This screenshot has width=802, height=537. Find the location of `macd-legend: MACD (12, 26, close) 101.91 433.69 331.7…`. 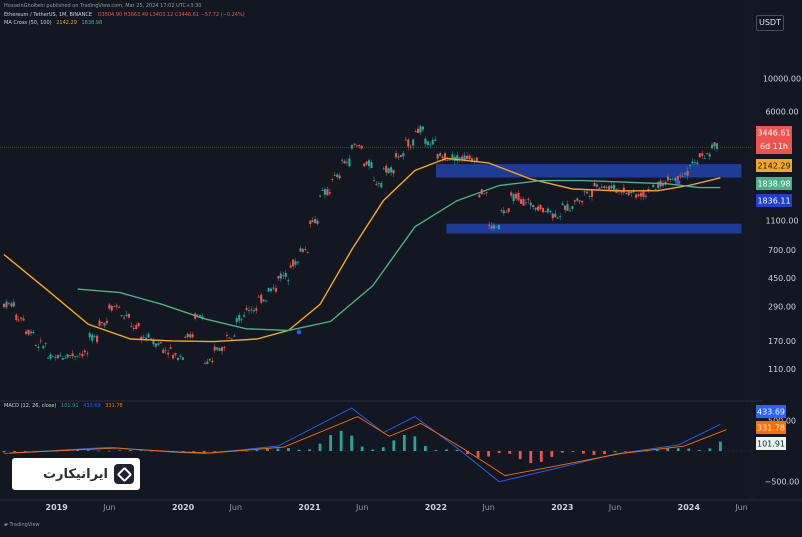

macd-legend: MACD (12, 26, close) 101.91 433.69 331.7… is located at coordinates (63, 406).